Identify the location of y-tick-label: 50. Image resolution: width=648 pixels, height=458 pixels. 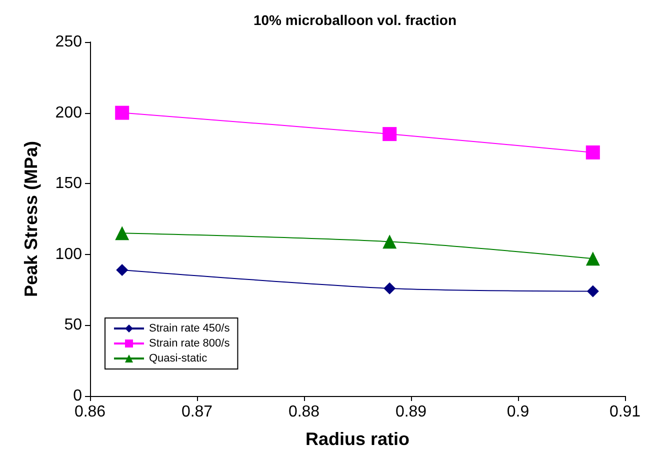
(73, 325).